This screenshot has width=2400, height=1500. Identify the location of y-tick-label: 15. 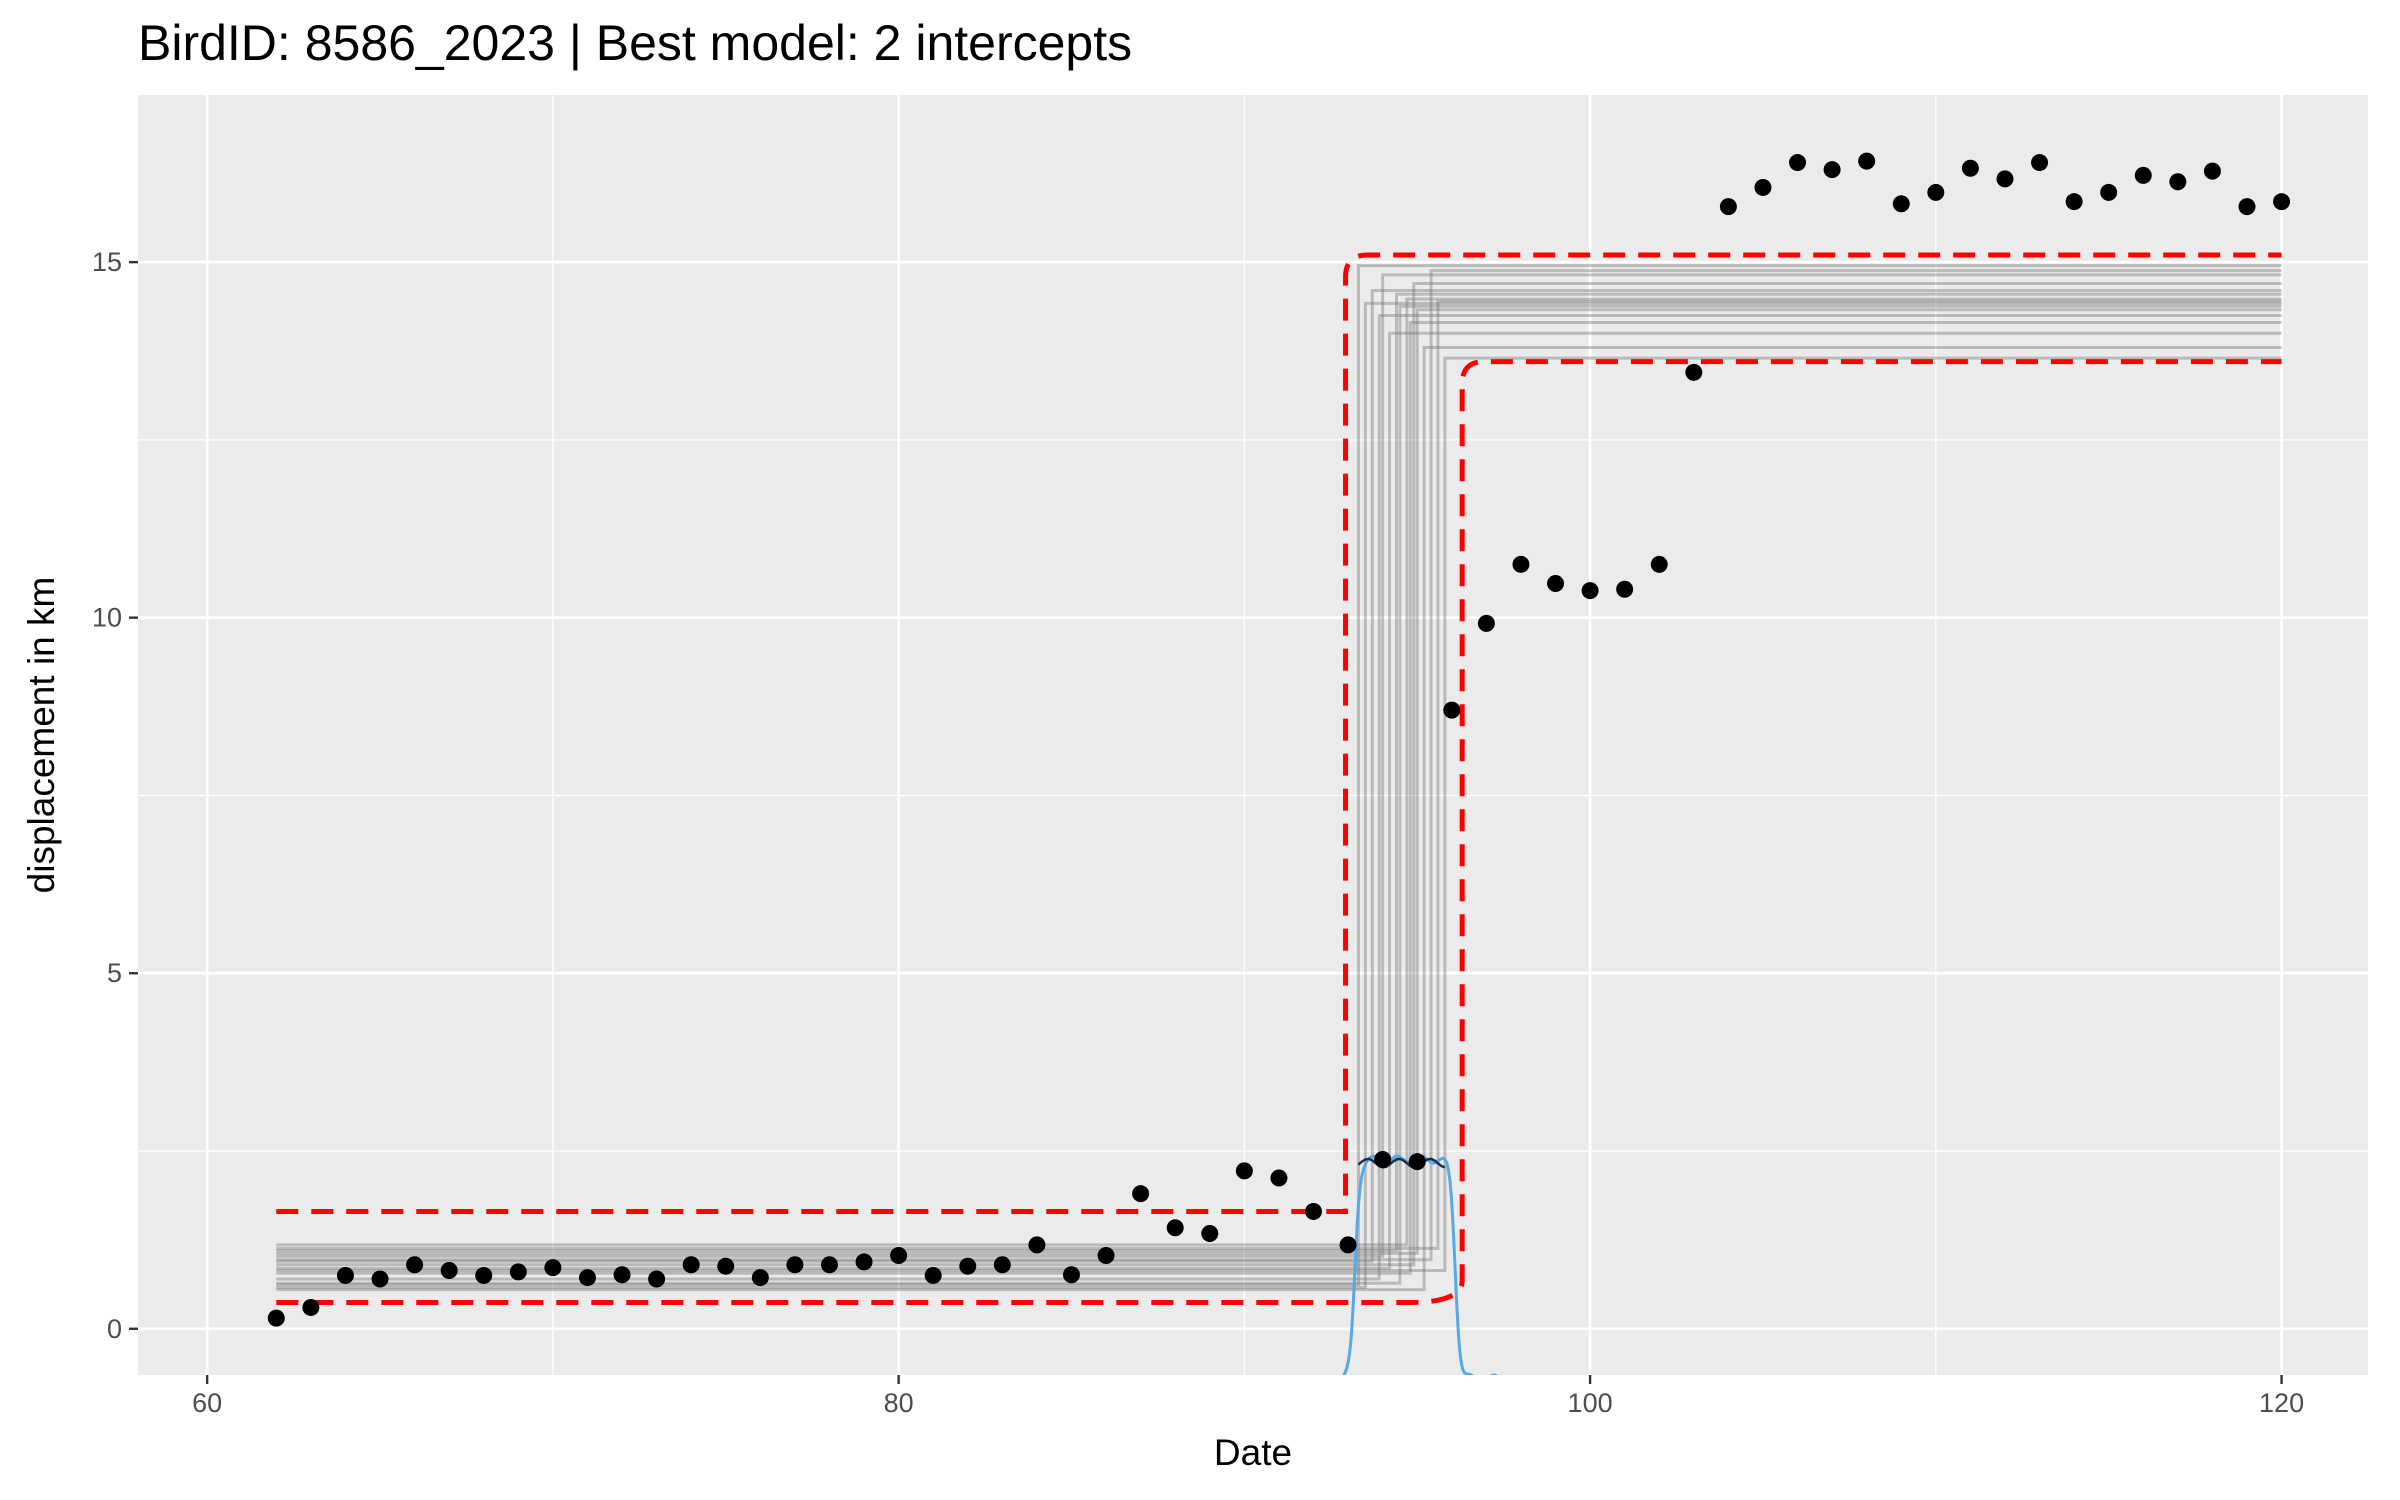
(107, 262).